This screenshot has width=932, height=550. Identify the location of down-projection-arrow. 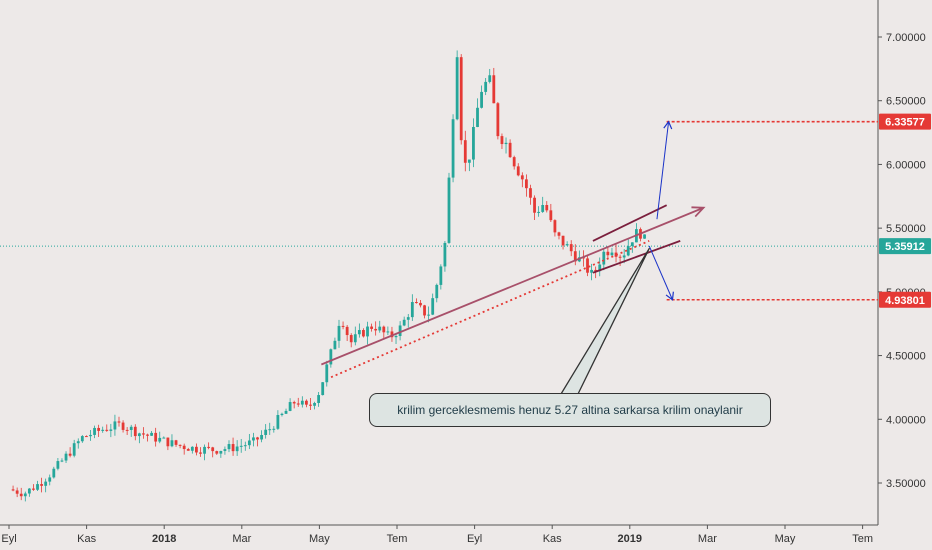
(661, 273).